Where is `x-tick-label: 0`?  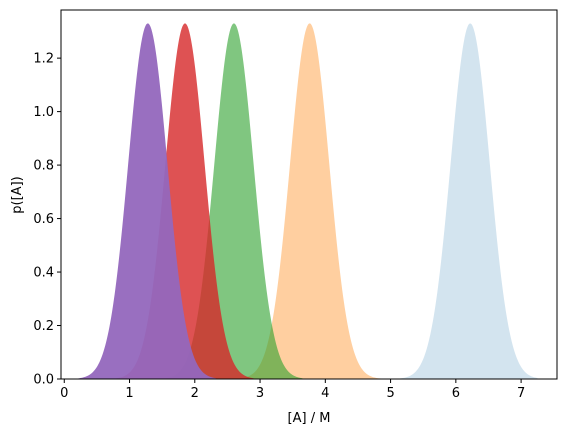
x-tick-label: 0 is located at coordinates (64, 393).